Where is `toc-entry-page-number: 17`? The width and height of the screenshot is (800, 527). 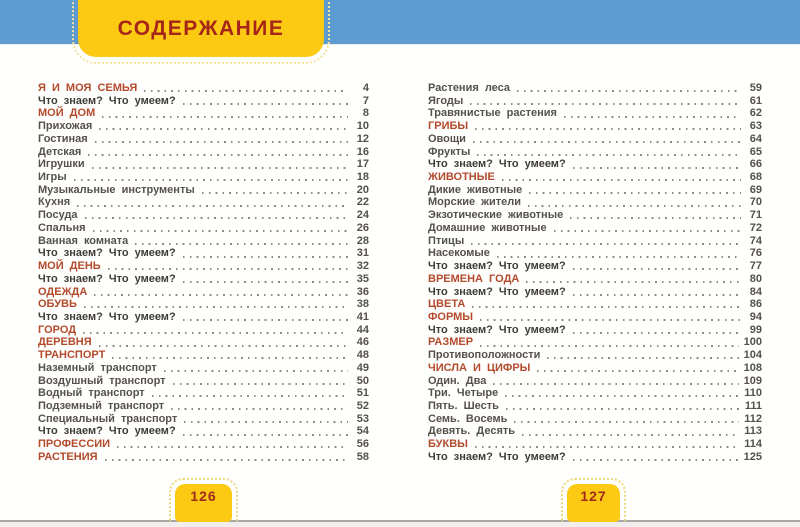 toc-entry-page-number: 17 is located at coordinates (362, 164).